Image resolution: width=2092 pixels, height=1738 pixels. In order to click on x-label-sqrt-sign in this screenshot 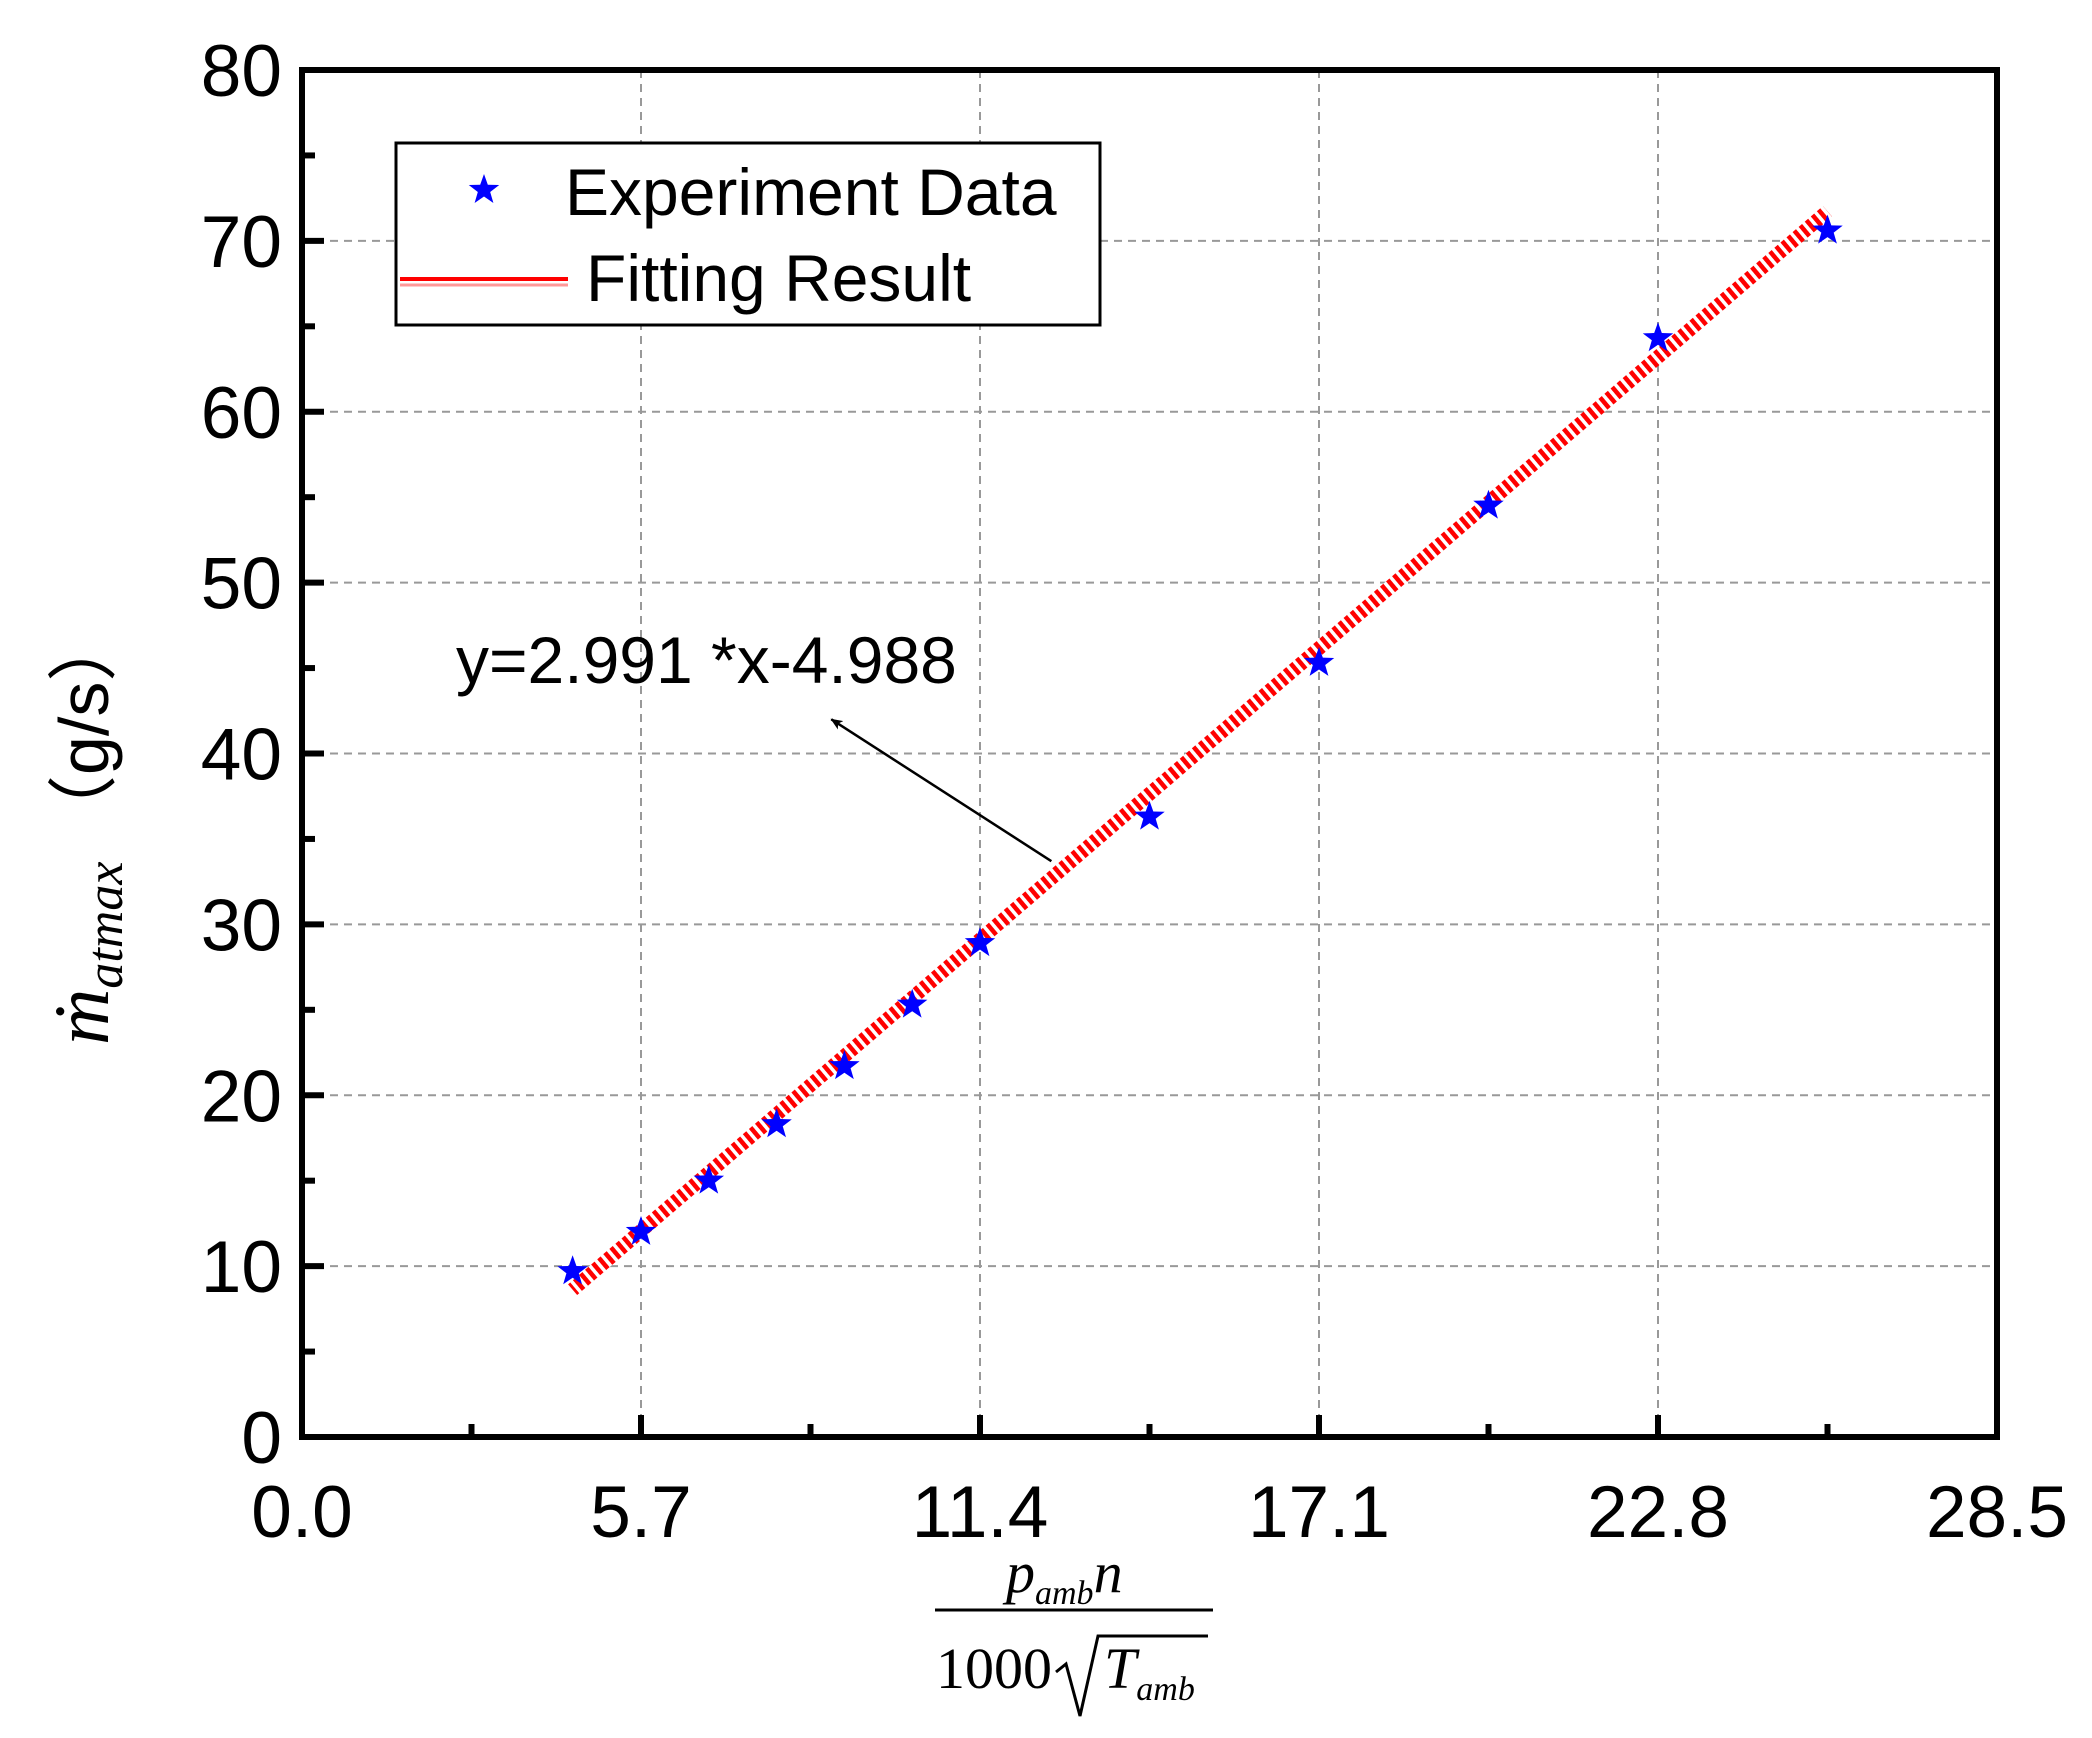, I will do `click(1131, 1675)`.